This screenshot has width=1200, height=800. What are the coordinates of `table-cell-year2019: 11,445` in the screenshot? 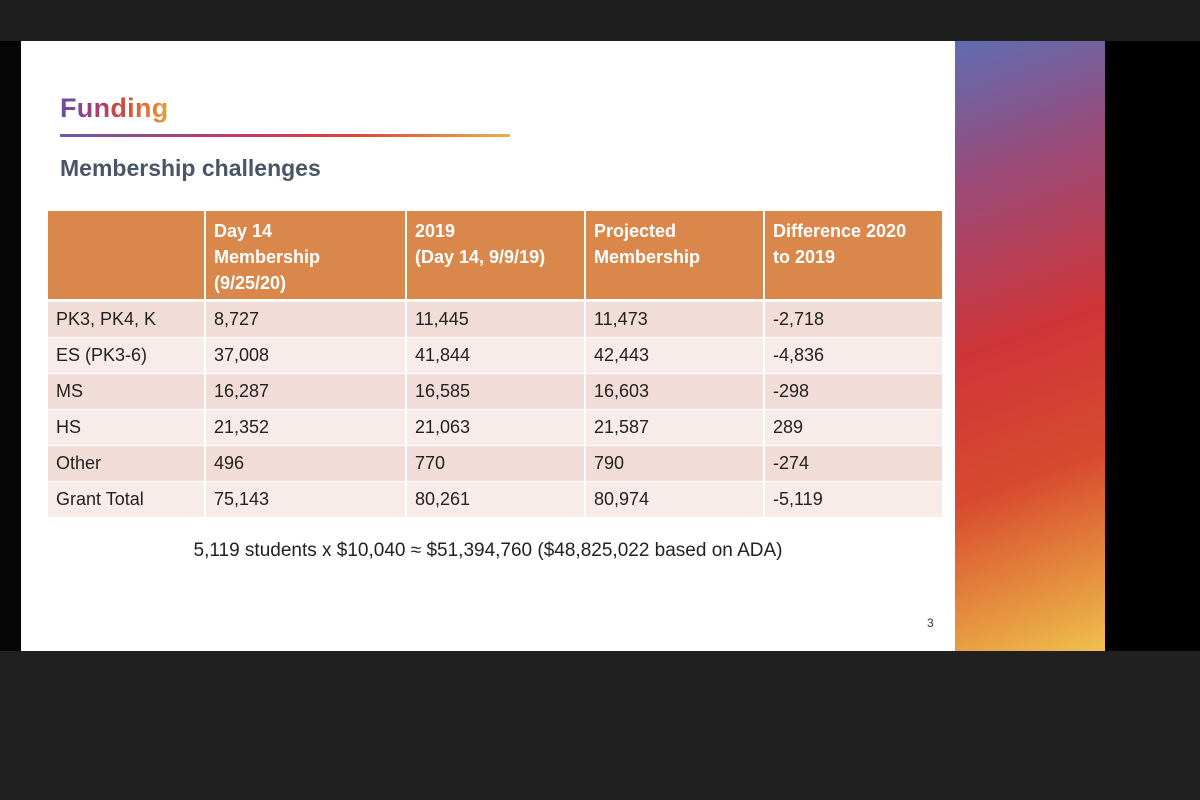 It's located at (496, 319).